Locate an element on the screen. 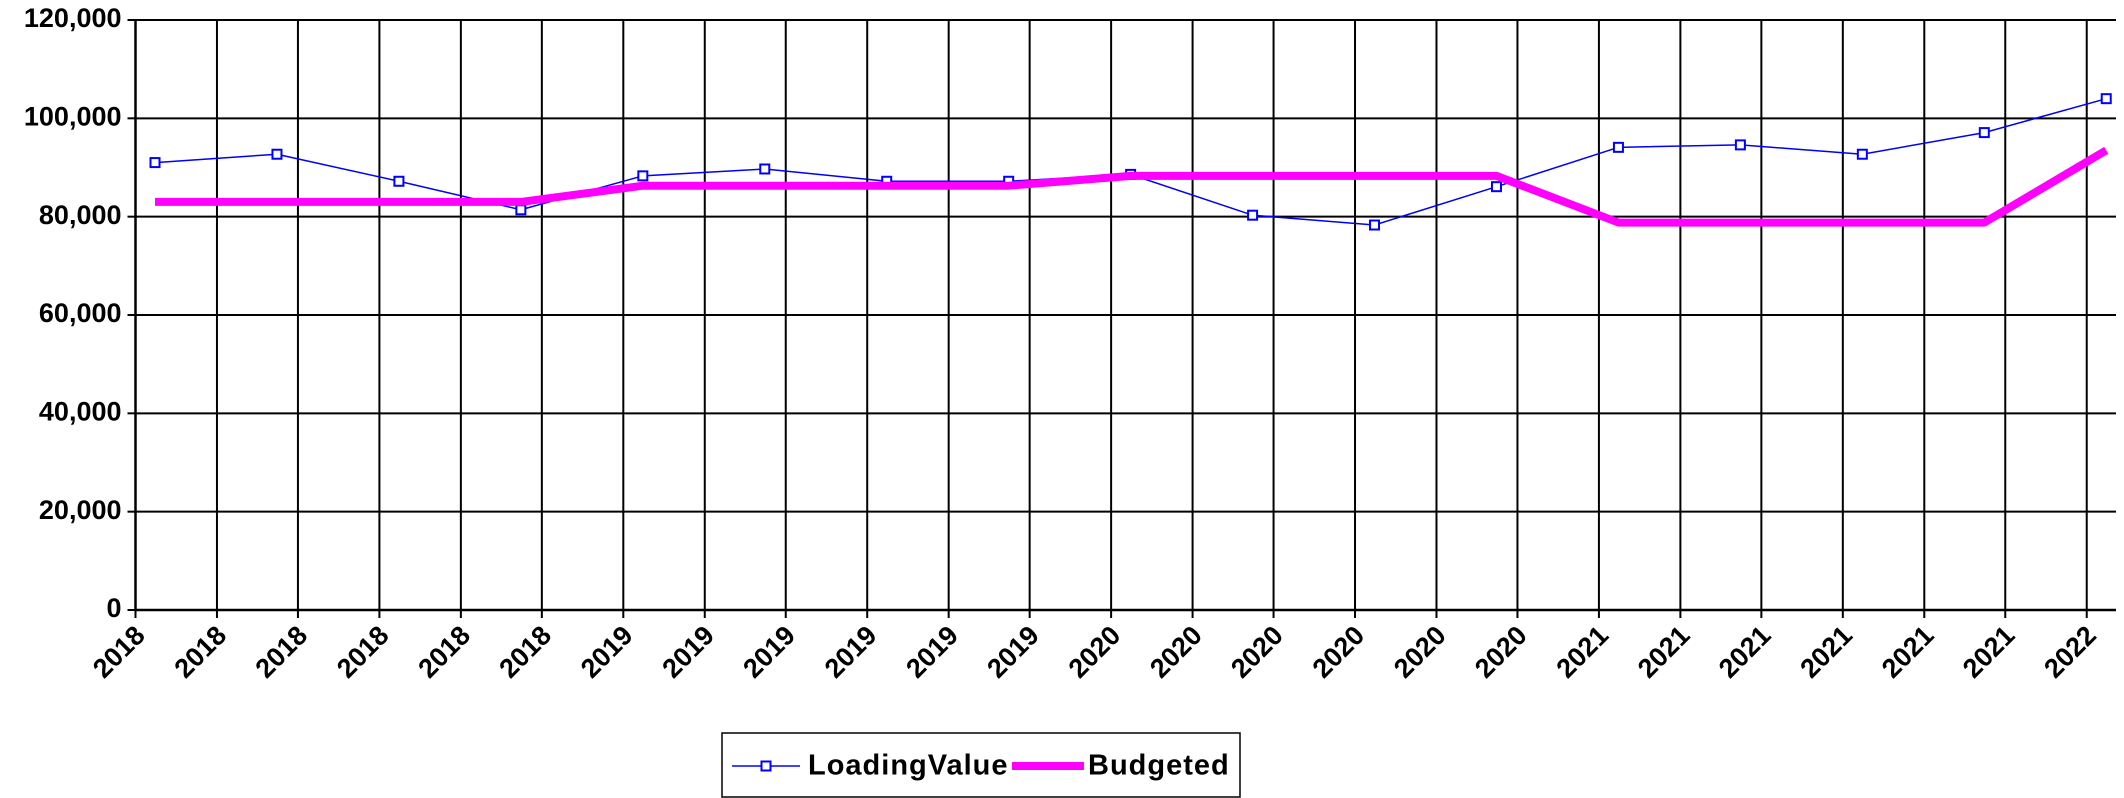 This screenshot has height=798, width=2124. y-tick-label: 20,000 is located at coordinates (80, 510).